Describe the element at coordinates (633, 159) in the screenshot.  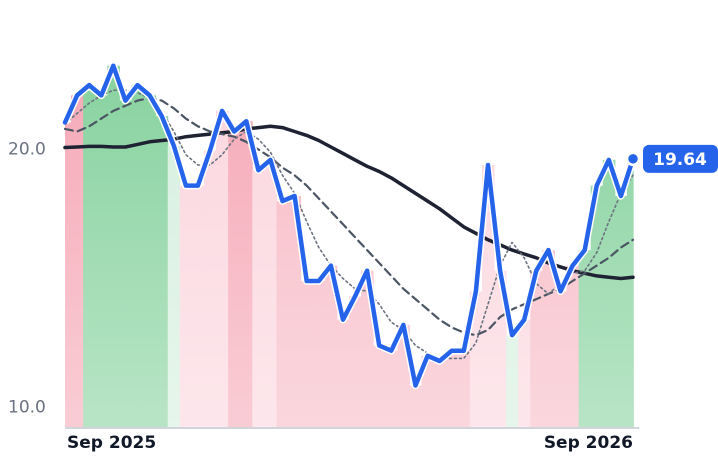
I see `last-point` at that location.